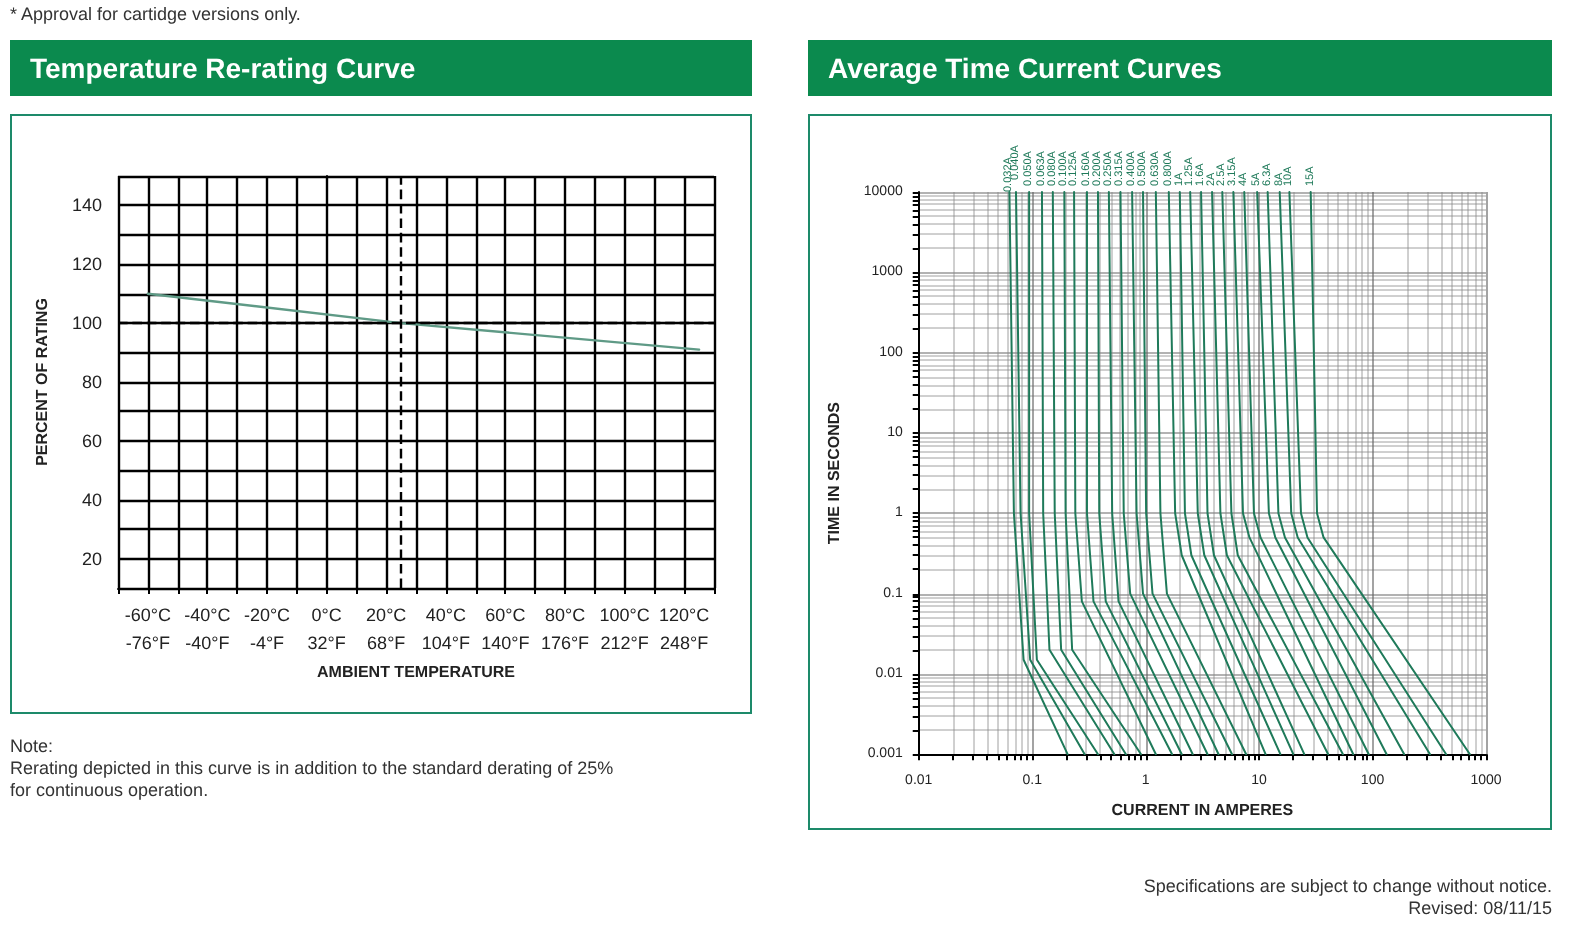 The height and width of the screenshot is (948, 1586). I want to click on x2-tick-label: 176°F, so click(565, 643).